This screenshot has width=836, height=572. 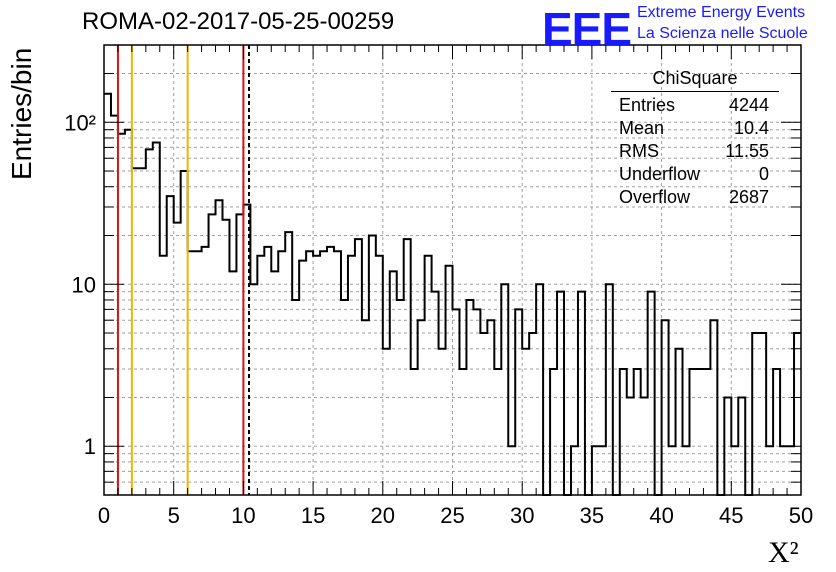 I want to click on marker-lines, so click(x=183, y=270).